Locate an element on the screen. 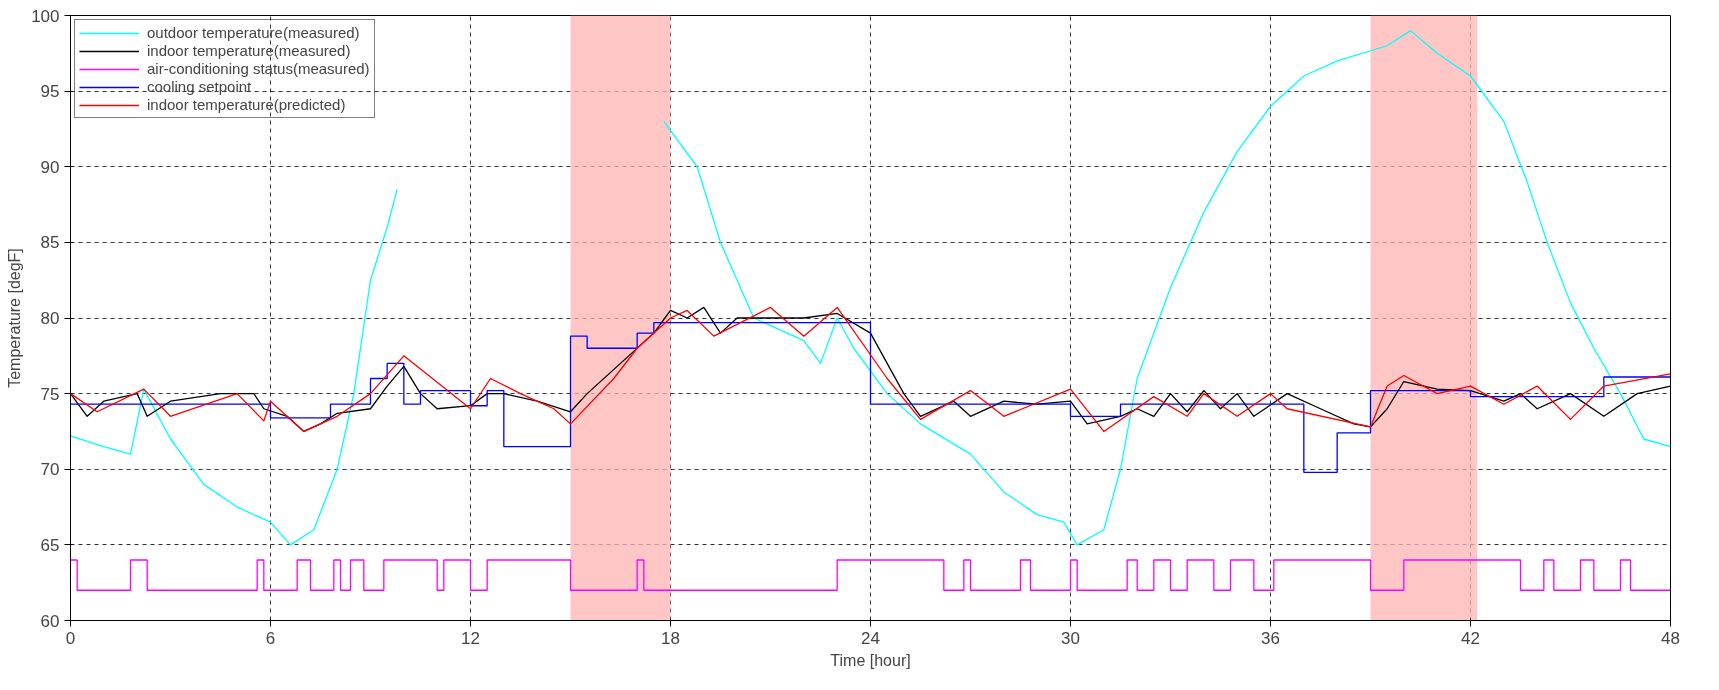 Image resolution: width=1719 pixels, height=690 pixels. legend-label: indoor temperature(predicted) is located at coordinates (246, 104).